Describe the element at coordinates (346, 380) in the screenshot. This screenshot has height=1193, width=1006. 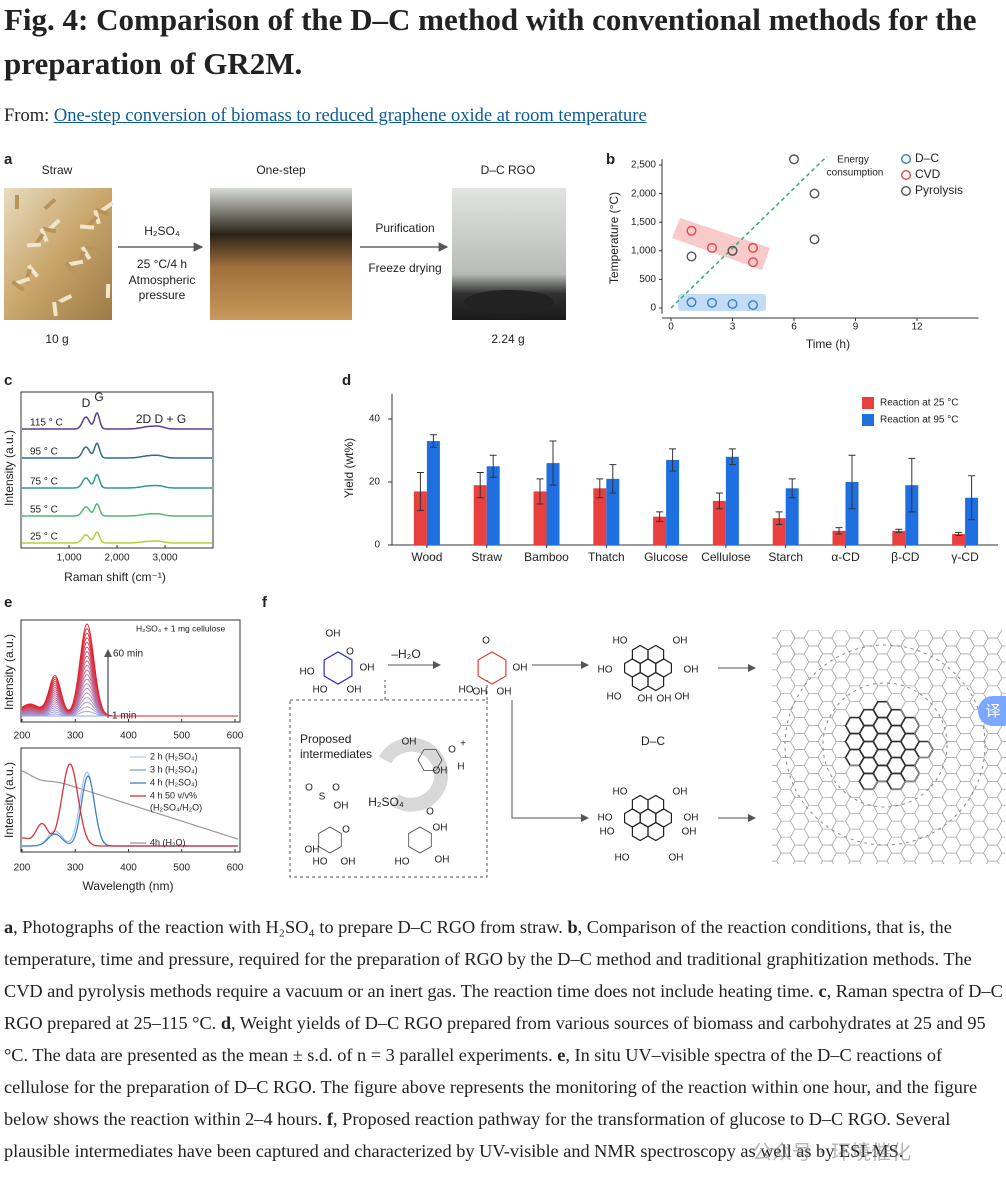
I see `panel-letter: d` at that location.